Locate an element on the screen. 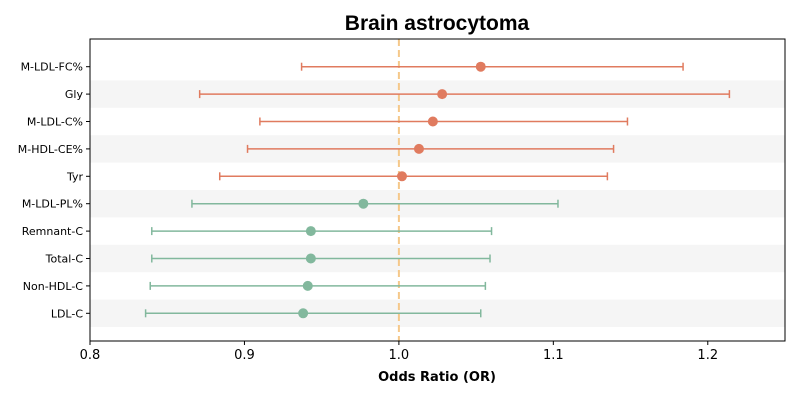 The image size is (800, 400). x-tick-label: 0.8 is located at coordinates (90, 355).